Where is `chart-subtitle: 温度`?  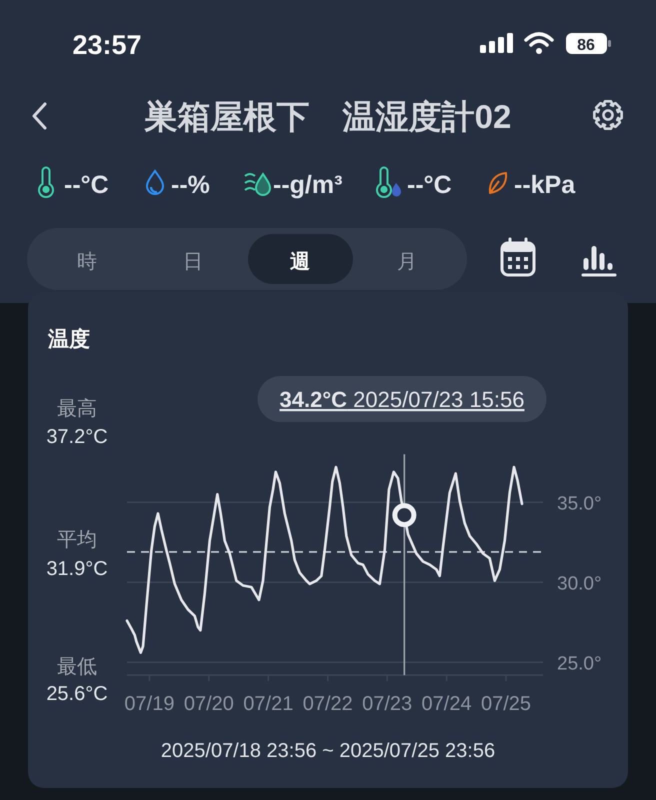 chart-subtitle: 温度 is located at coordinates (68, 339).